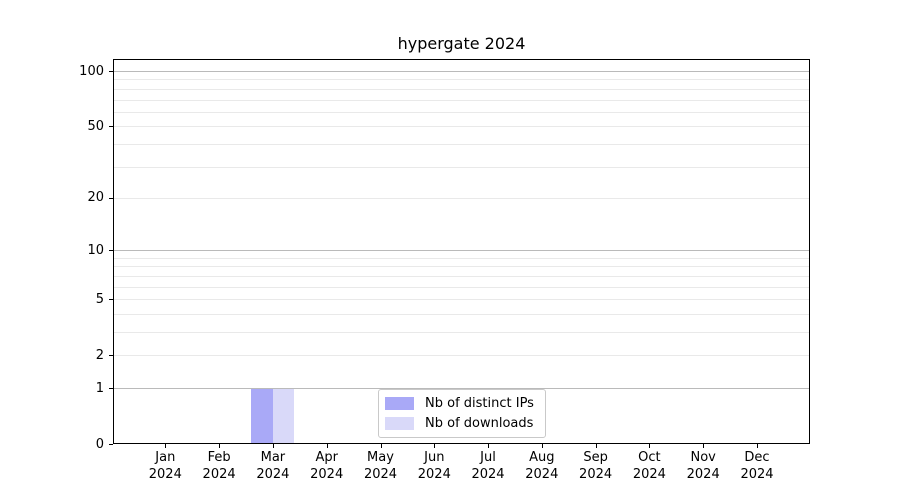 This screenshot has height=500, width=900. What do you see at coordinates (262, 415) in the screenshot?
I see `bar-distinct-ips` at bounding box center [262, 415].